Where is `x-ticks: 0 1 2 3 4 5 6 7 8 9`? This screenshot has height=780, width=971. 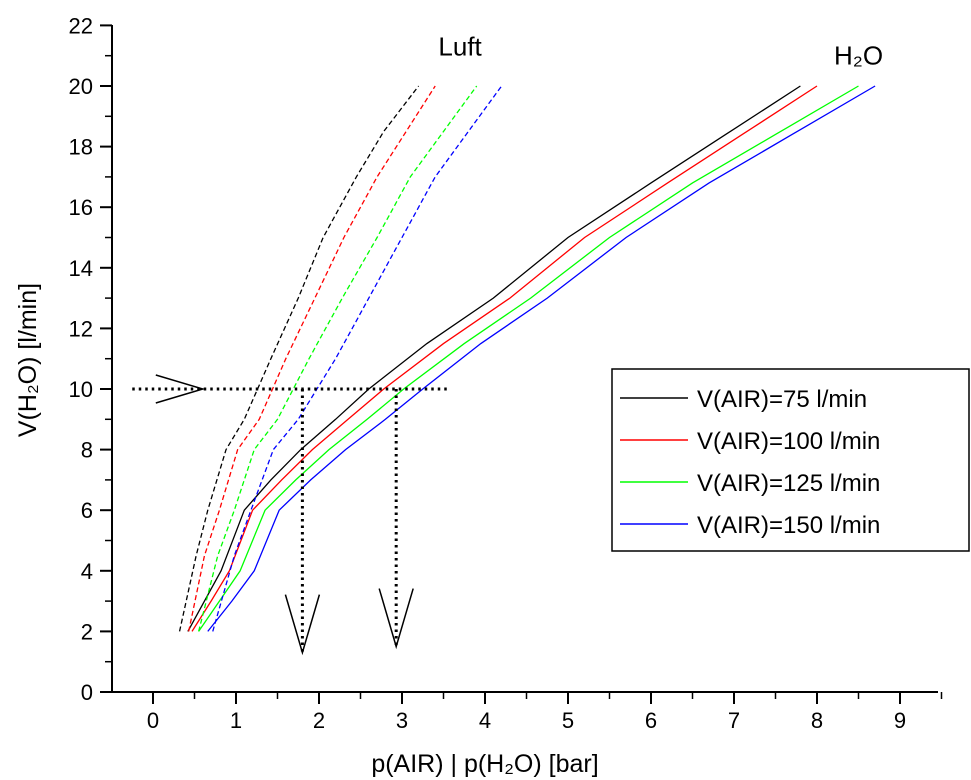 x-ticks: 0 1 2 3 4 5 6 7 8 9 is located at coordinates (545, 712).